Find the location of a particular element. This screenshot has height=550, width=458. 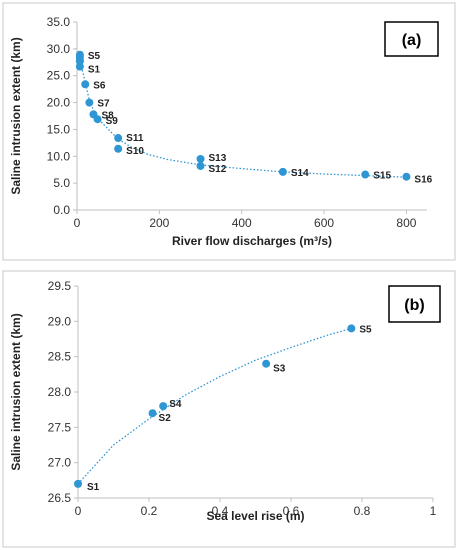

panel-a-y-tick-label: 30.0 is located at coordinates (59, 49).